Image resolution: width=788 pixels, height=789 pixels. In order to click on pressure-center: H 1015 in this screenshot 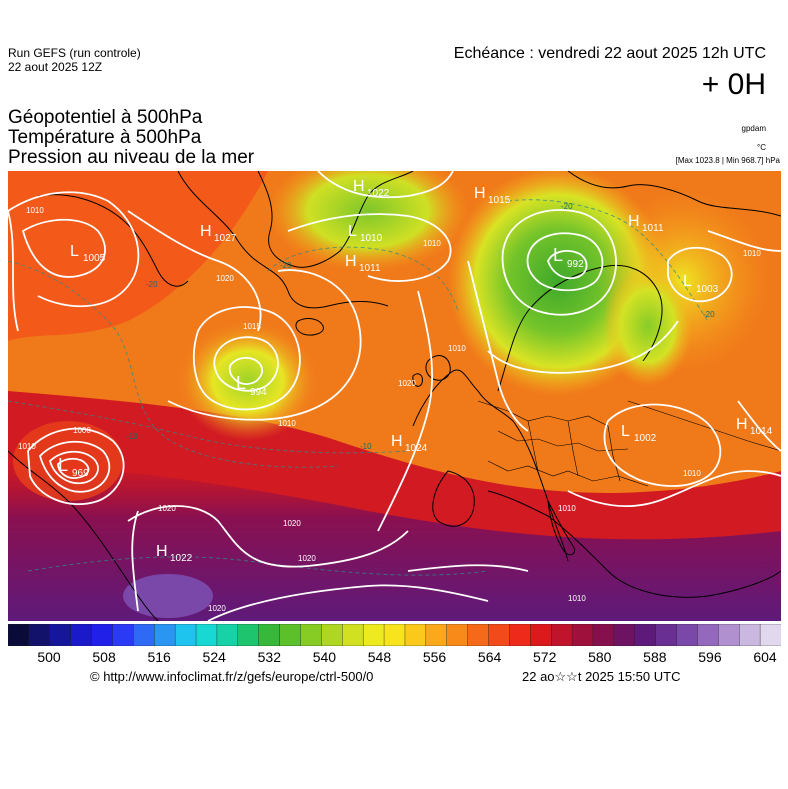, I will do `click(492, 195)`.